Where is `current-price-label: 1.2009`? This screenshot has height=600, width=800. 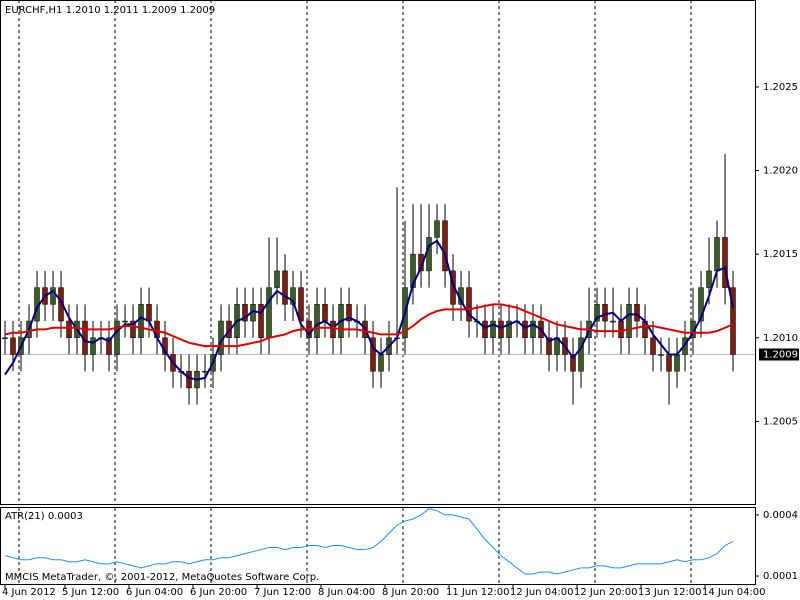
current-price-label: 1.2009 is located at coordinates (780, 355).